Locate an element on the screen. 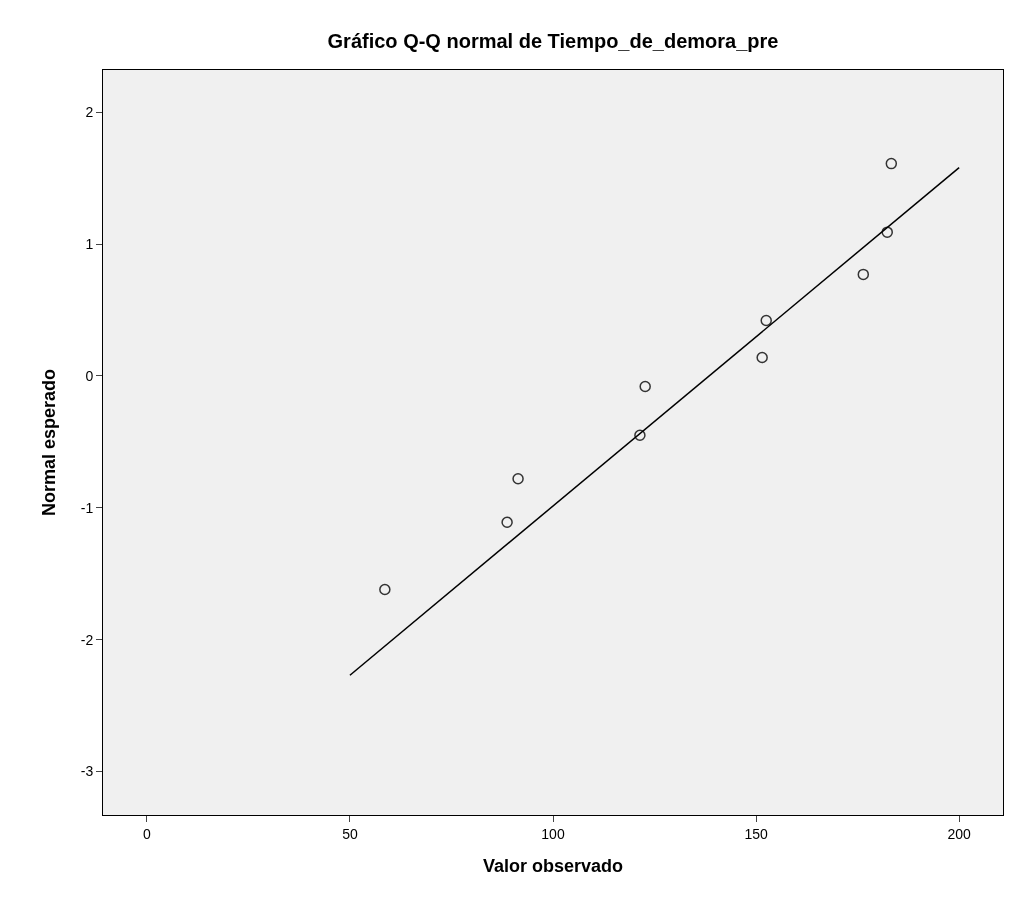 This screenshot has height=918, width=1009. y-tick-label: 0 is located at coordinates (89, 375).